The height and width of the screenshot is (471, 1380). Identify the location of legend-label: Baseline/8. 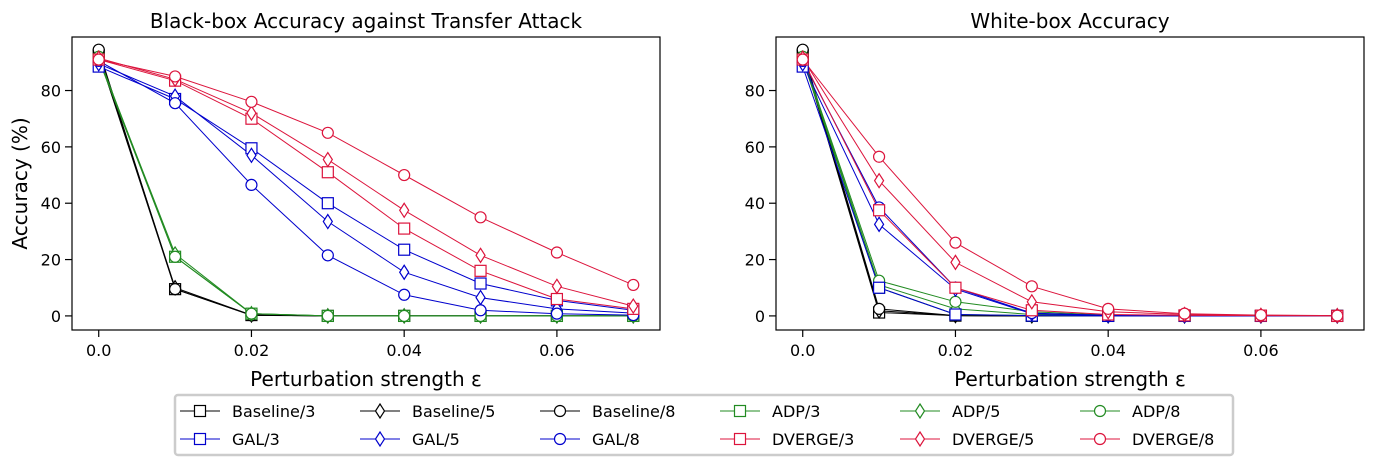
(633, 411).